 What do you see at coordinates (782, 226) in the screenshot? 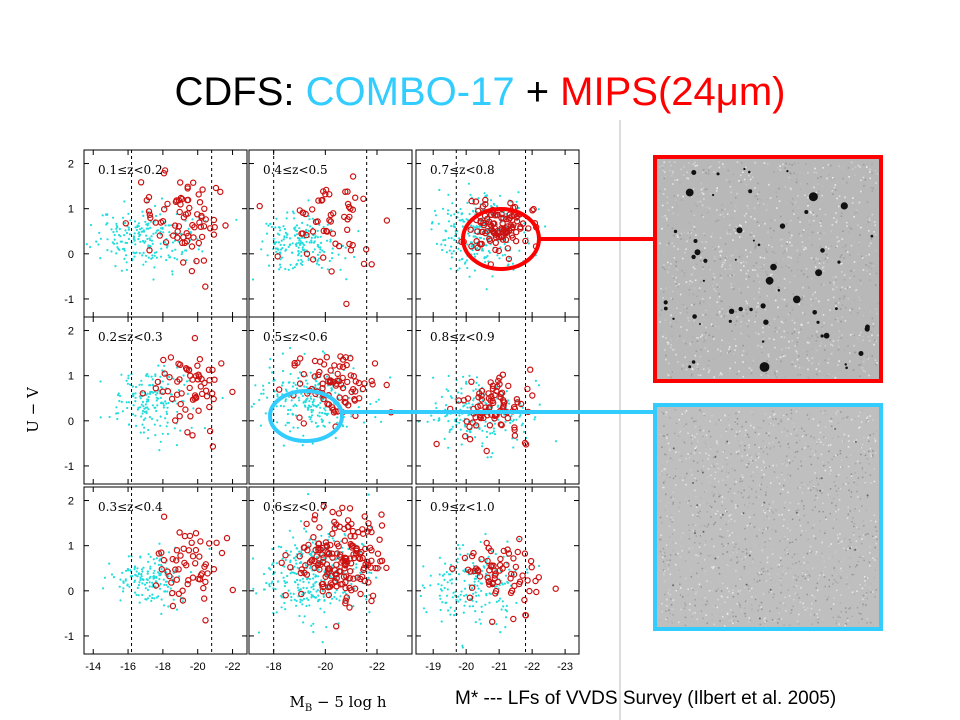
I see `source-dot` at bounding box center [782, 226].